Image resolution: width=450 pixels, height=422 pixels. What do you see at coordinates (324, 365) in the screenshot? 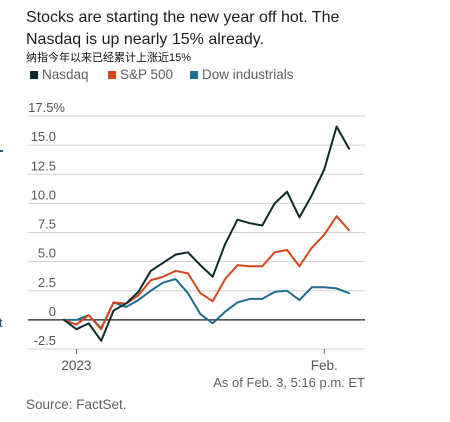
I see `x-tick-label: Feb.` at bounding box center [324, 365].